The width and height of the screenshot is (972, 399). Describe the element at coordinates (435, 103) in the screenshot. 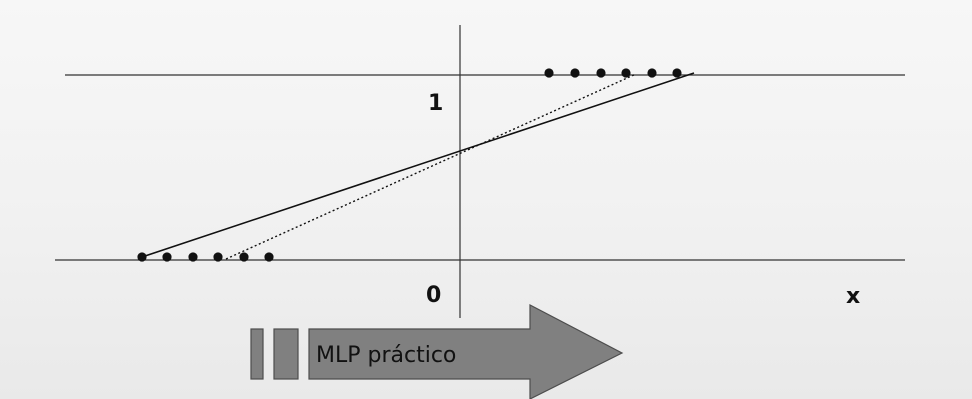

I see `label-one: 1` at that location.